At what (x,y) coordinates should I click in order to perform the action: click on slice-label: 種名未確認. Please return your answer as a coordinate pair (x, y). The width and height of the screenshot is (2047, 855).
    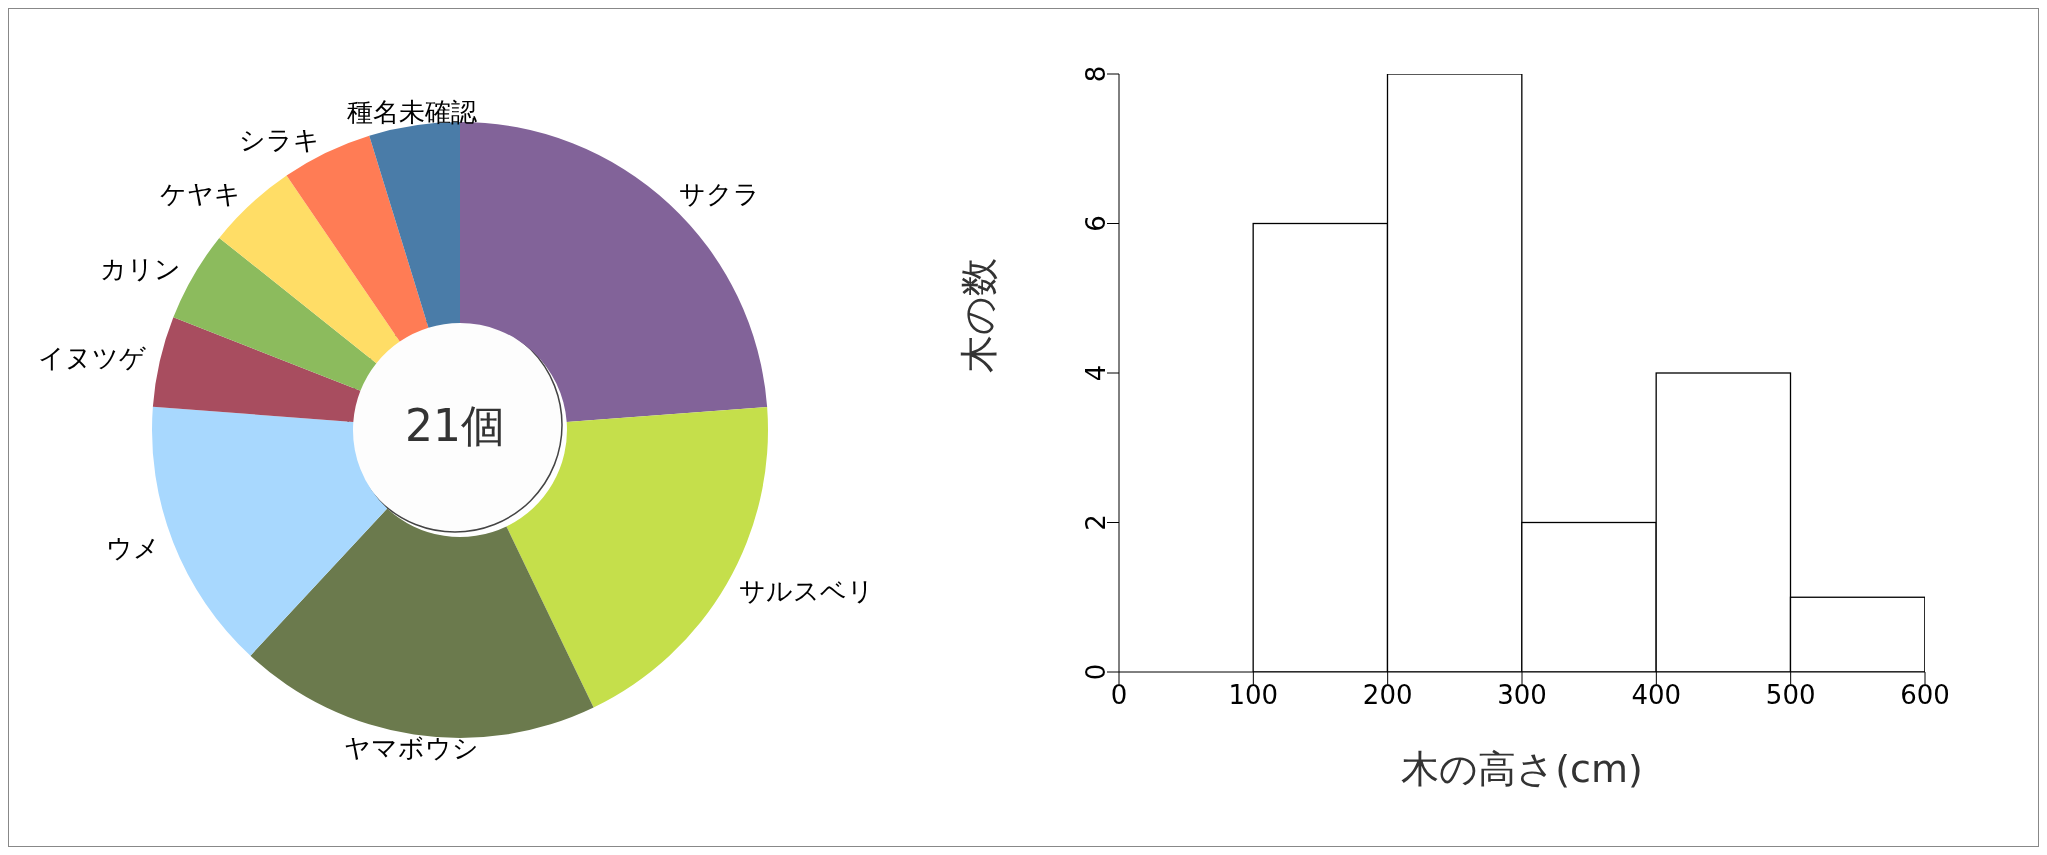
    Looking at the image, I should click on (412, 111).